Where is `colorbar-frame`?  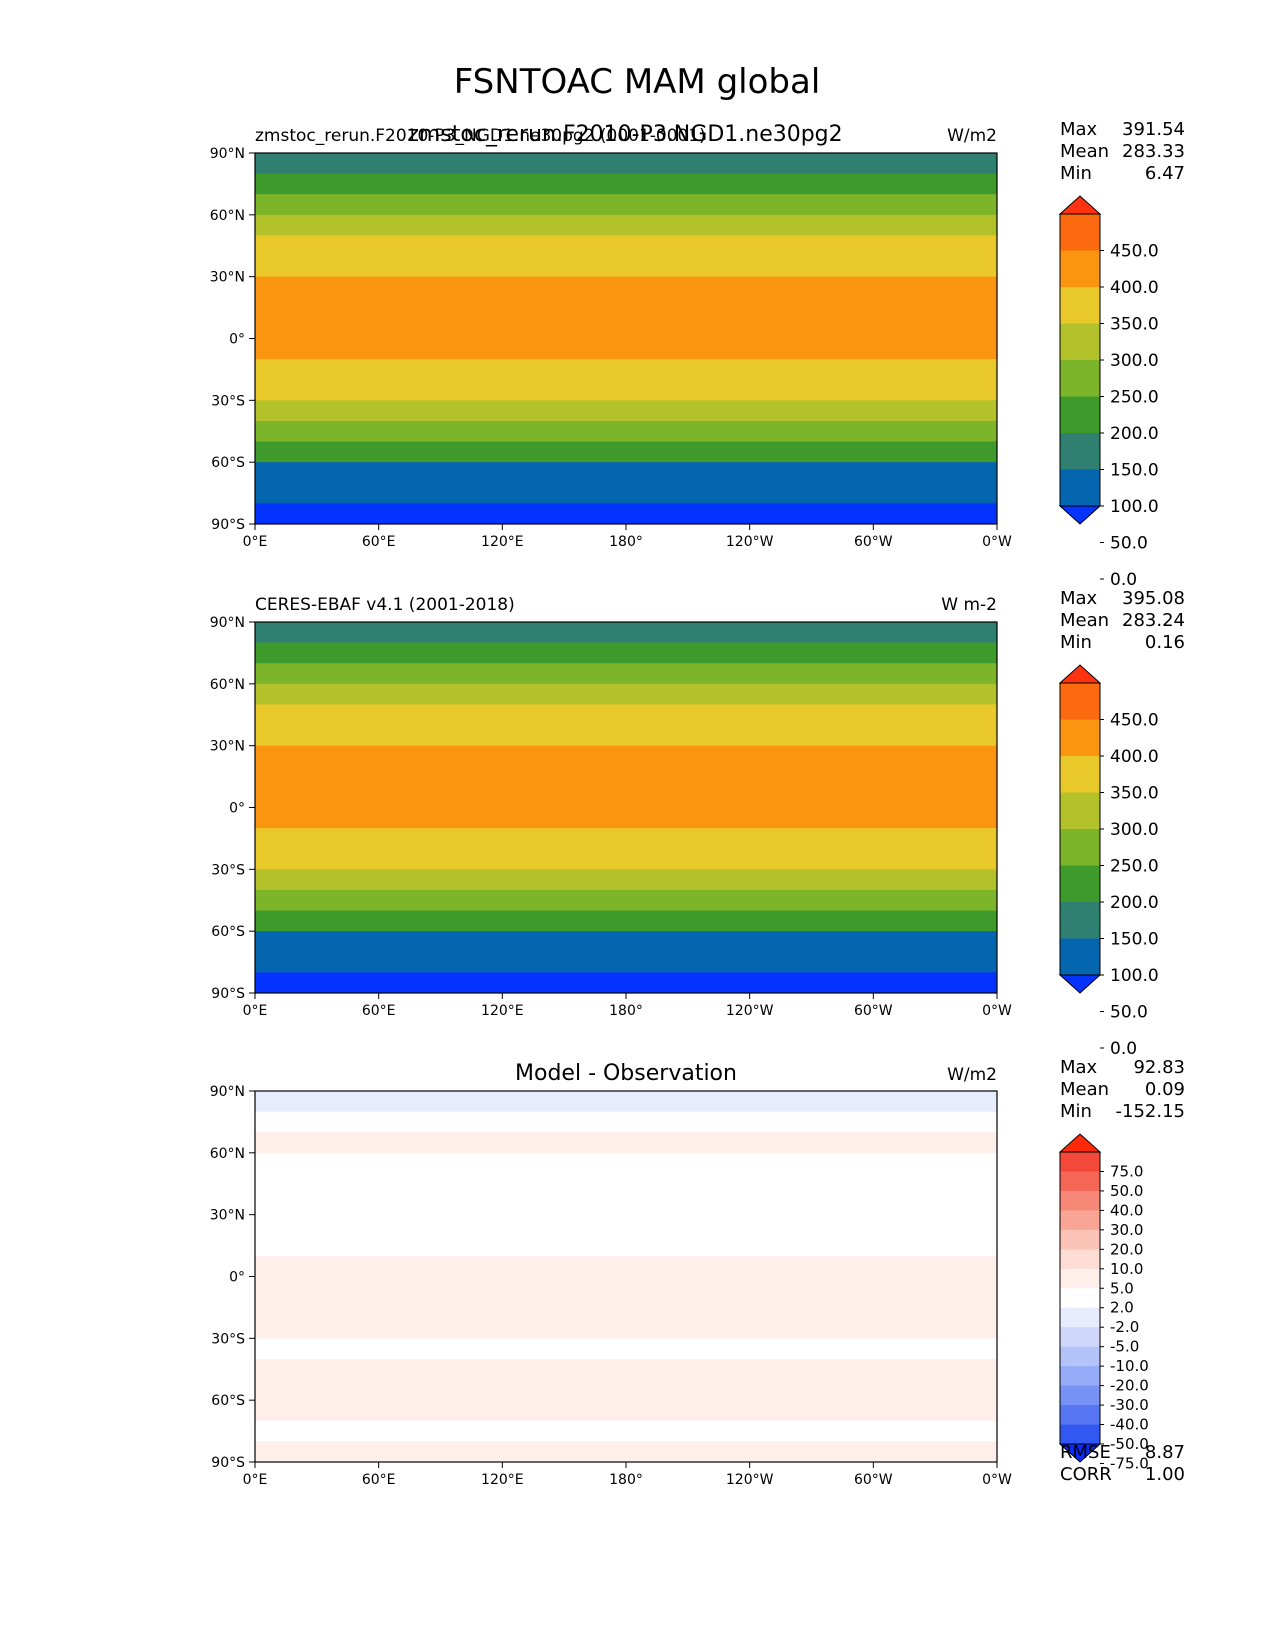
colorbar-frame is located at coordinates (1080, 1298).